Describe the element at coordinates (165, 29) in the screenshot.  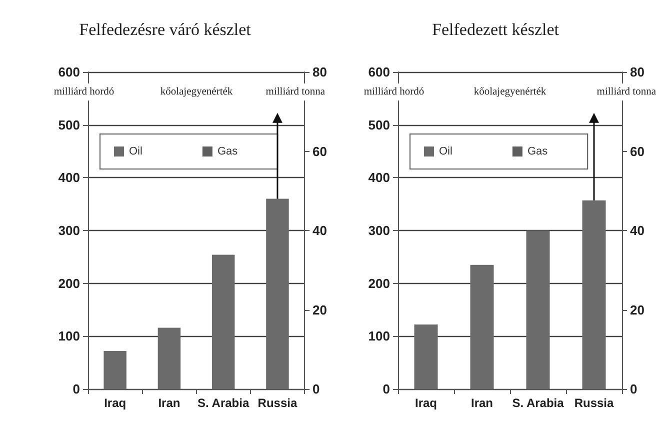
I see `chart-title: Felfedezésre váró készlet` at that location.